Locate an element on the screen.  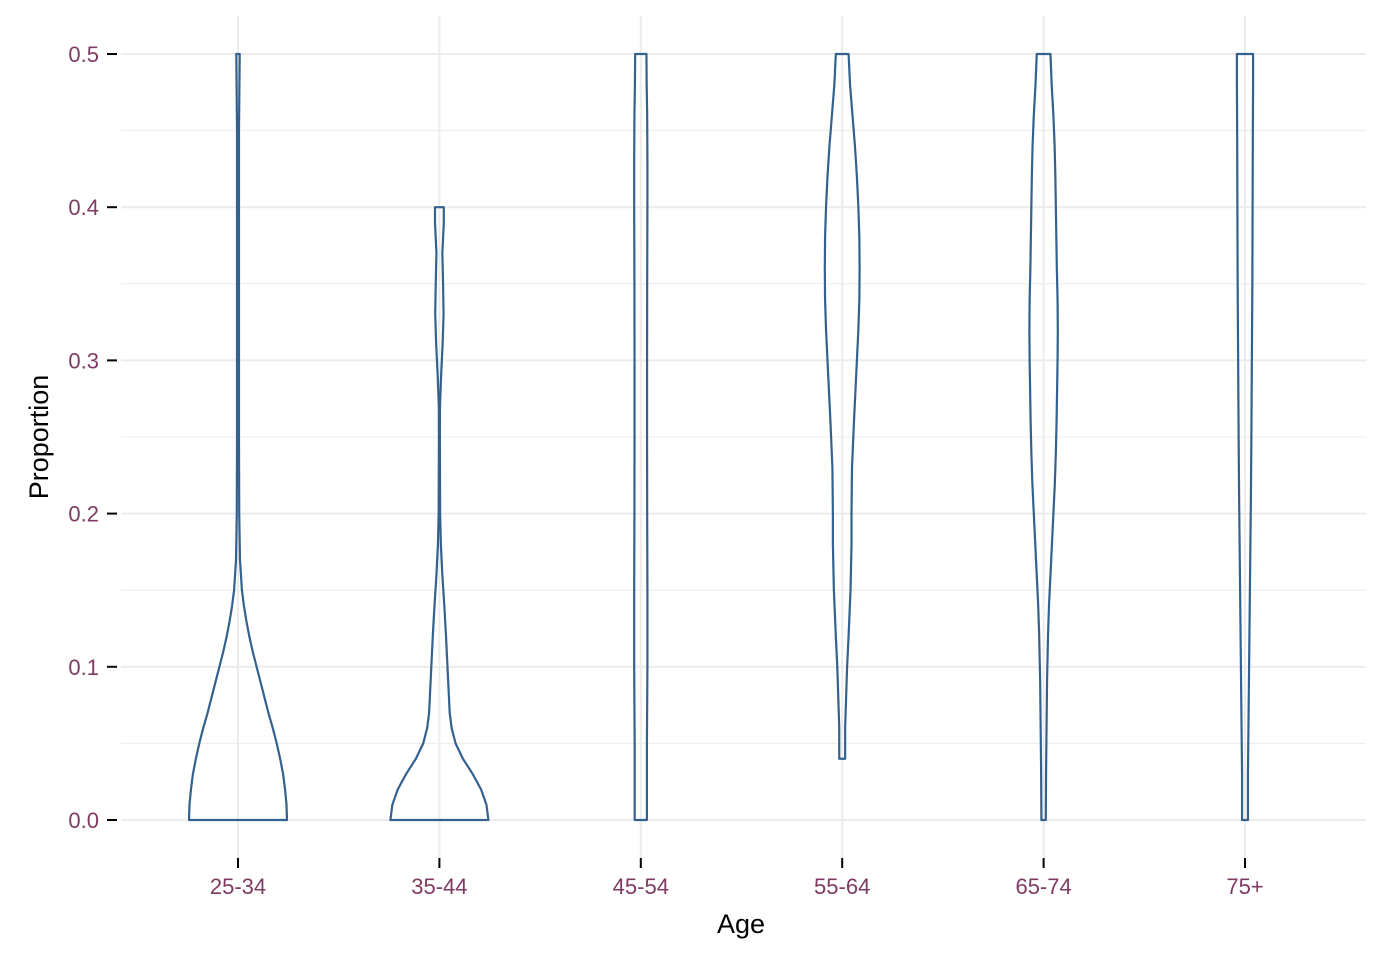
x-tick-label: 35-44 is located at coordinates (439, 886).